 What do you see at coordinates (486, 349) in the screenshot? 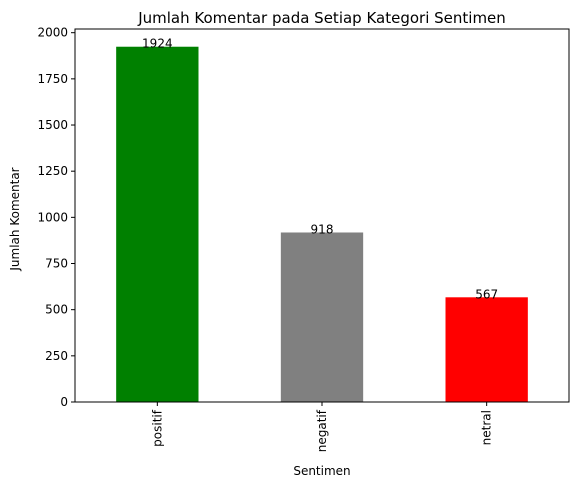
I see `bar-netral` at bounding box center [486, 349].